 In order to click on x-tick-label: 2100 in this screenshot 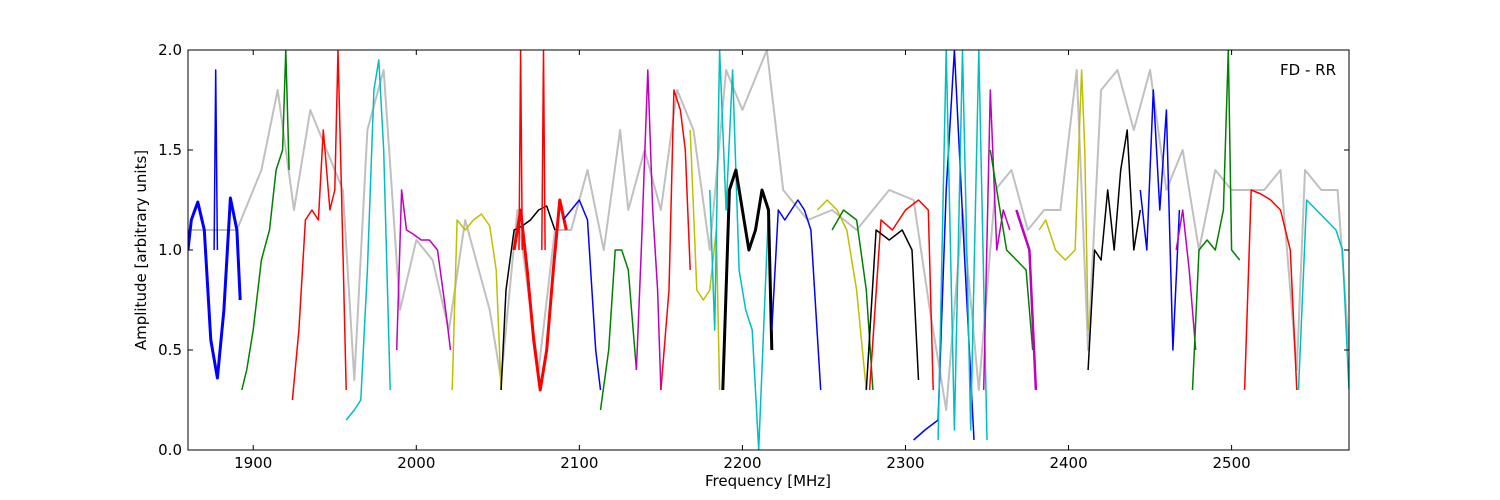, I will do `click(579, 463)`.